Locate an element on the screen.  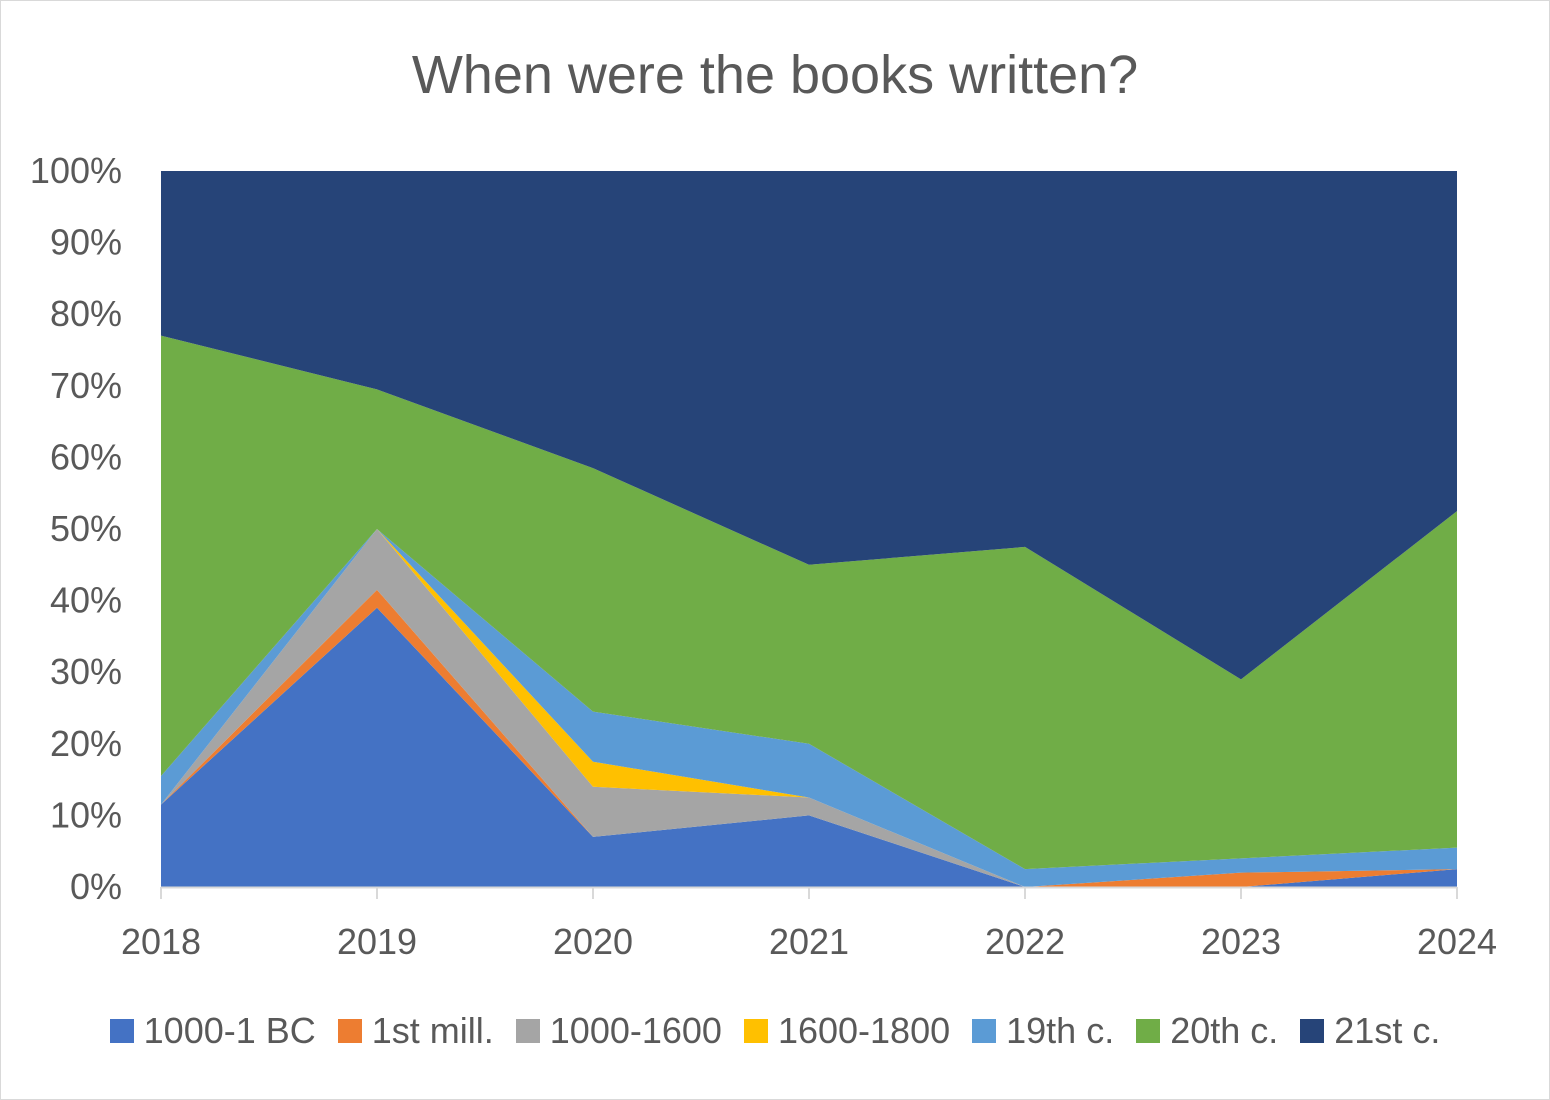
legend-label: 1600-1800 is located at coordinates (864, 1030).